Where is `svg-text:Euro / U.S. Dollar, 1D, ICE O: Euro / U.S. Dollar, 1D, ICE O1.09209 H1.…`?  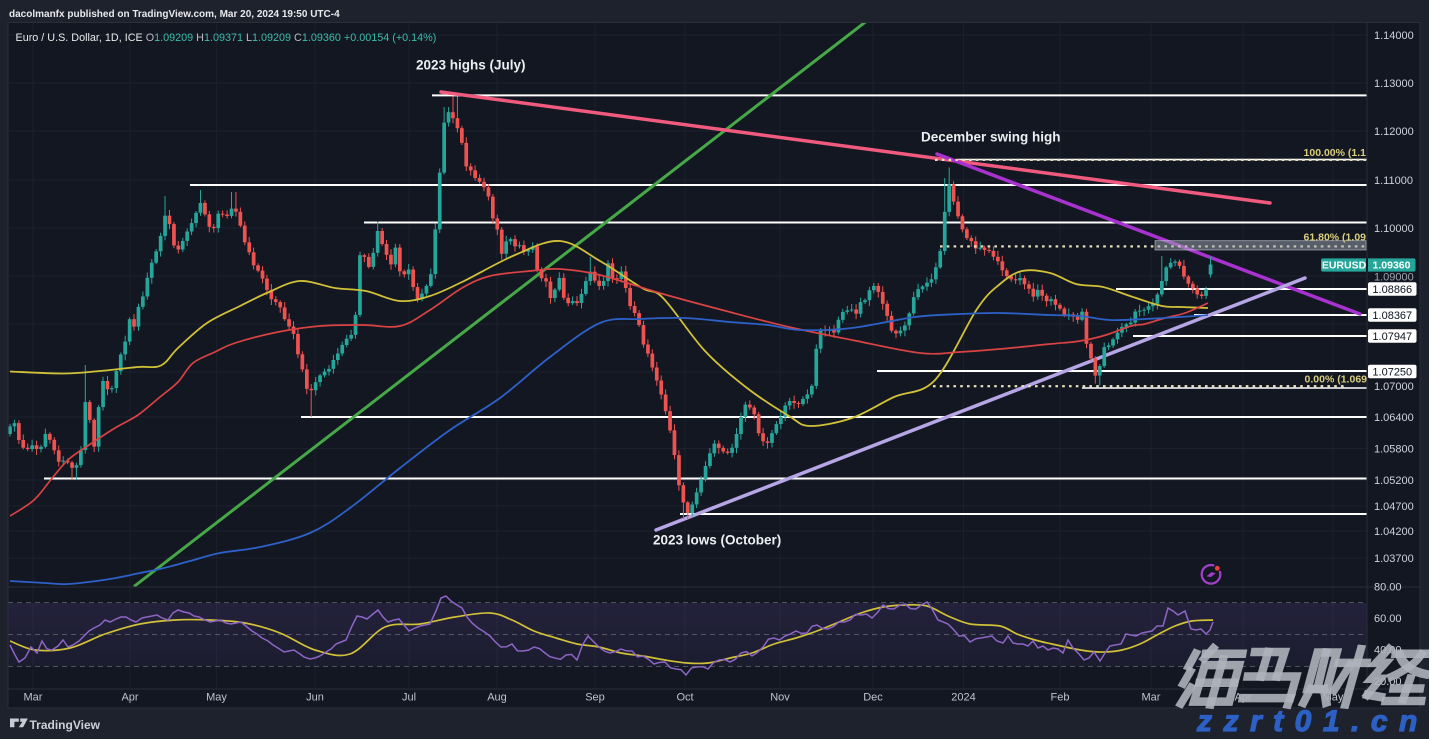
svg-text:Euro / U.S. Dollar, 1D, ICE O: Euro / U.S. Dollar, 1D, ICE O1.09209 H1.… is located at coordinates (226, 38).